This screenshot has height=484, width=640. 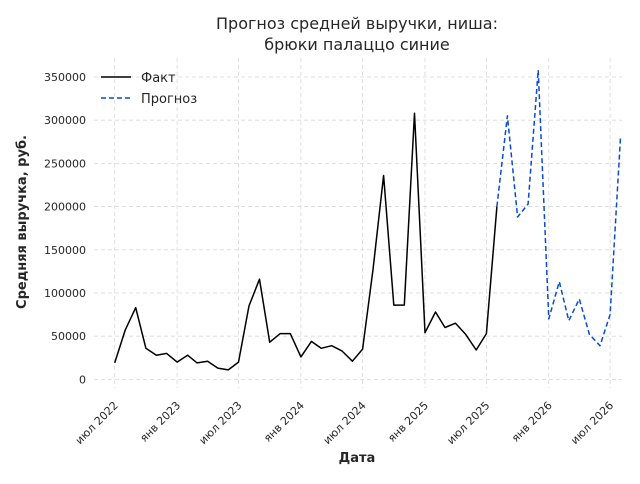 What do you see at coordinates (158, 78) in the screenshot?
I see `legend-fact-label: Факт` at bounding box center [158, 78].